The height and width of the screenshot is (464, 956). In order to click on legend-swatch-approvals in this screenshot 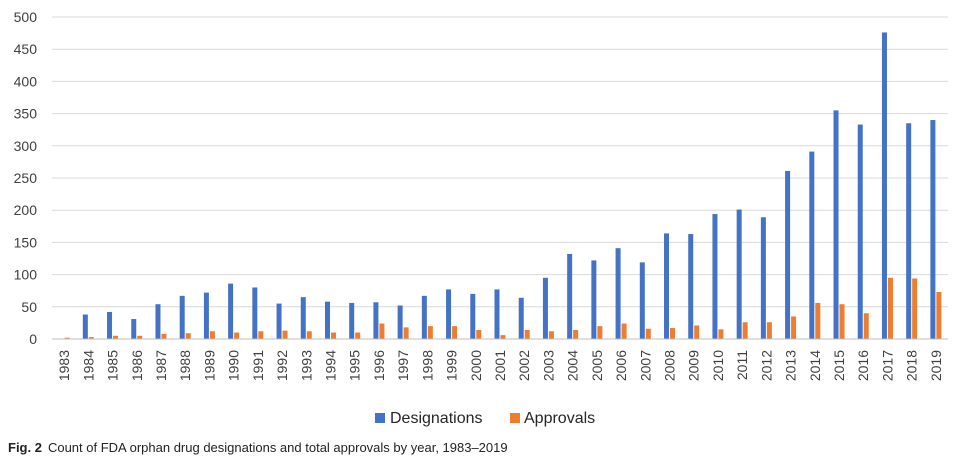, I will do `click(515, 418)`.